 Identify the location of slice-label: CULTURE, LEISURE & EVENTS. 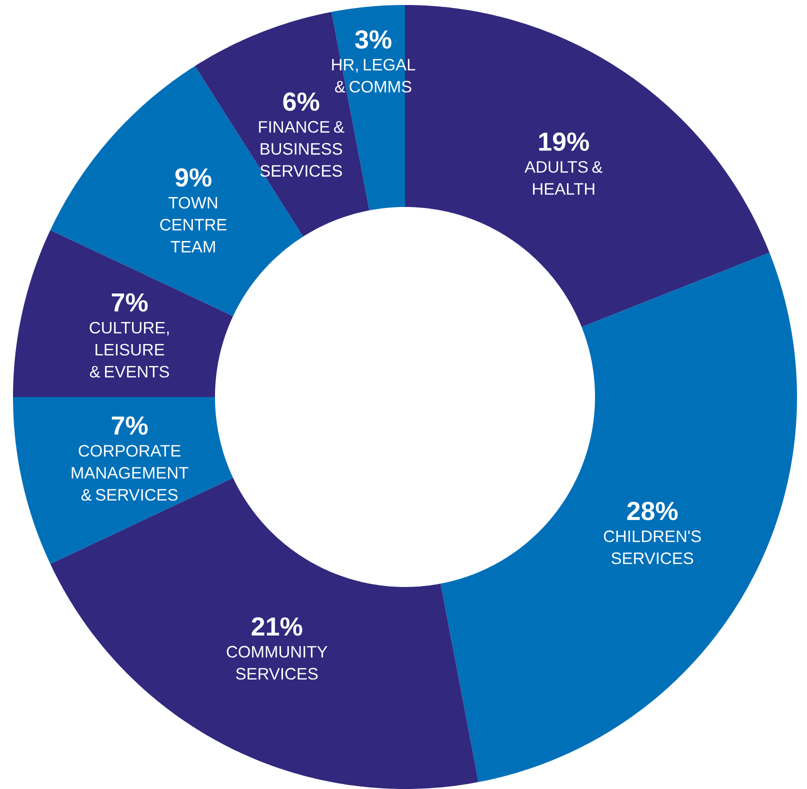
(129, 350).